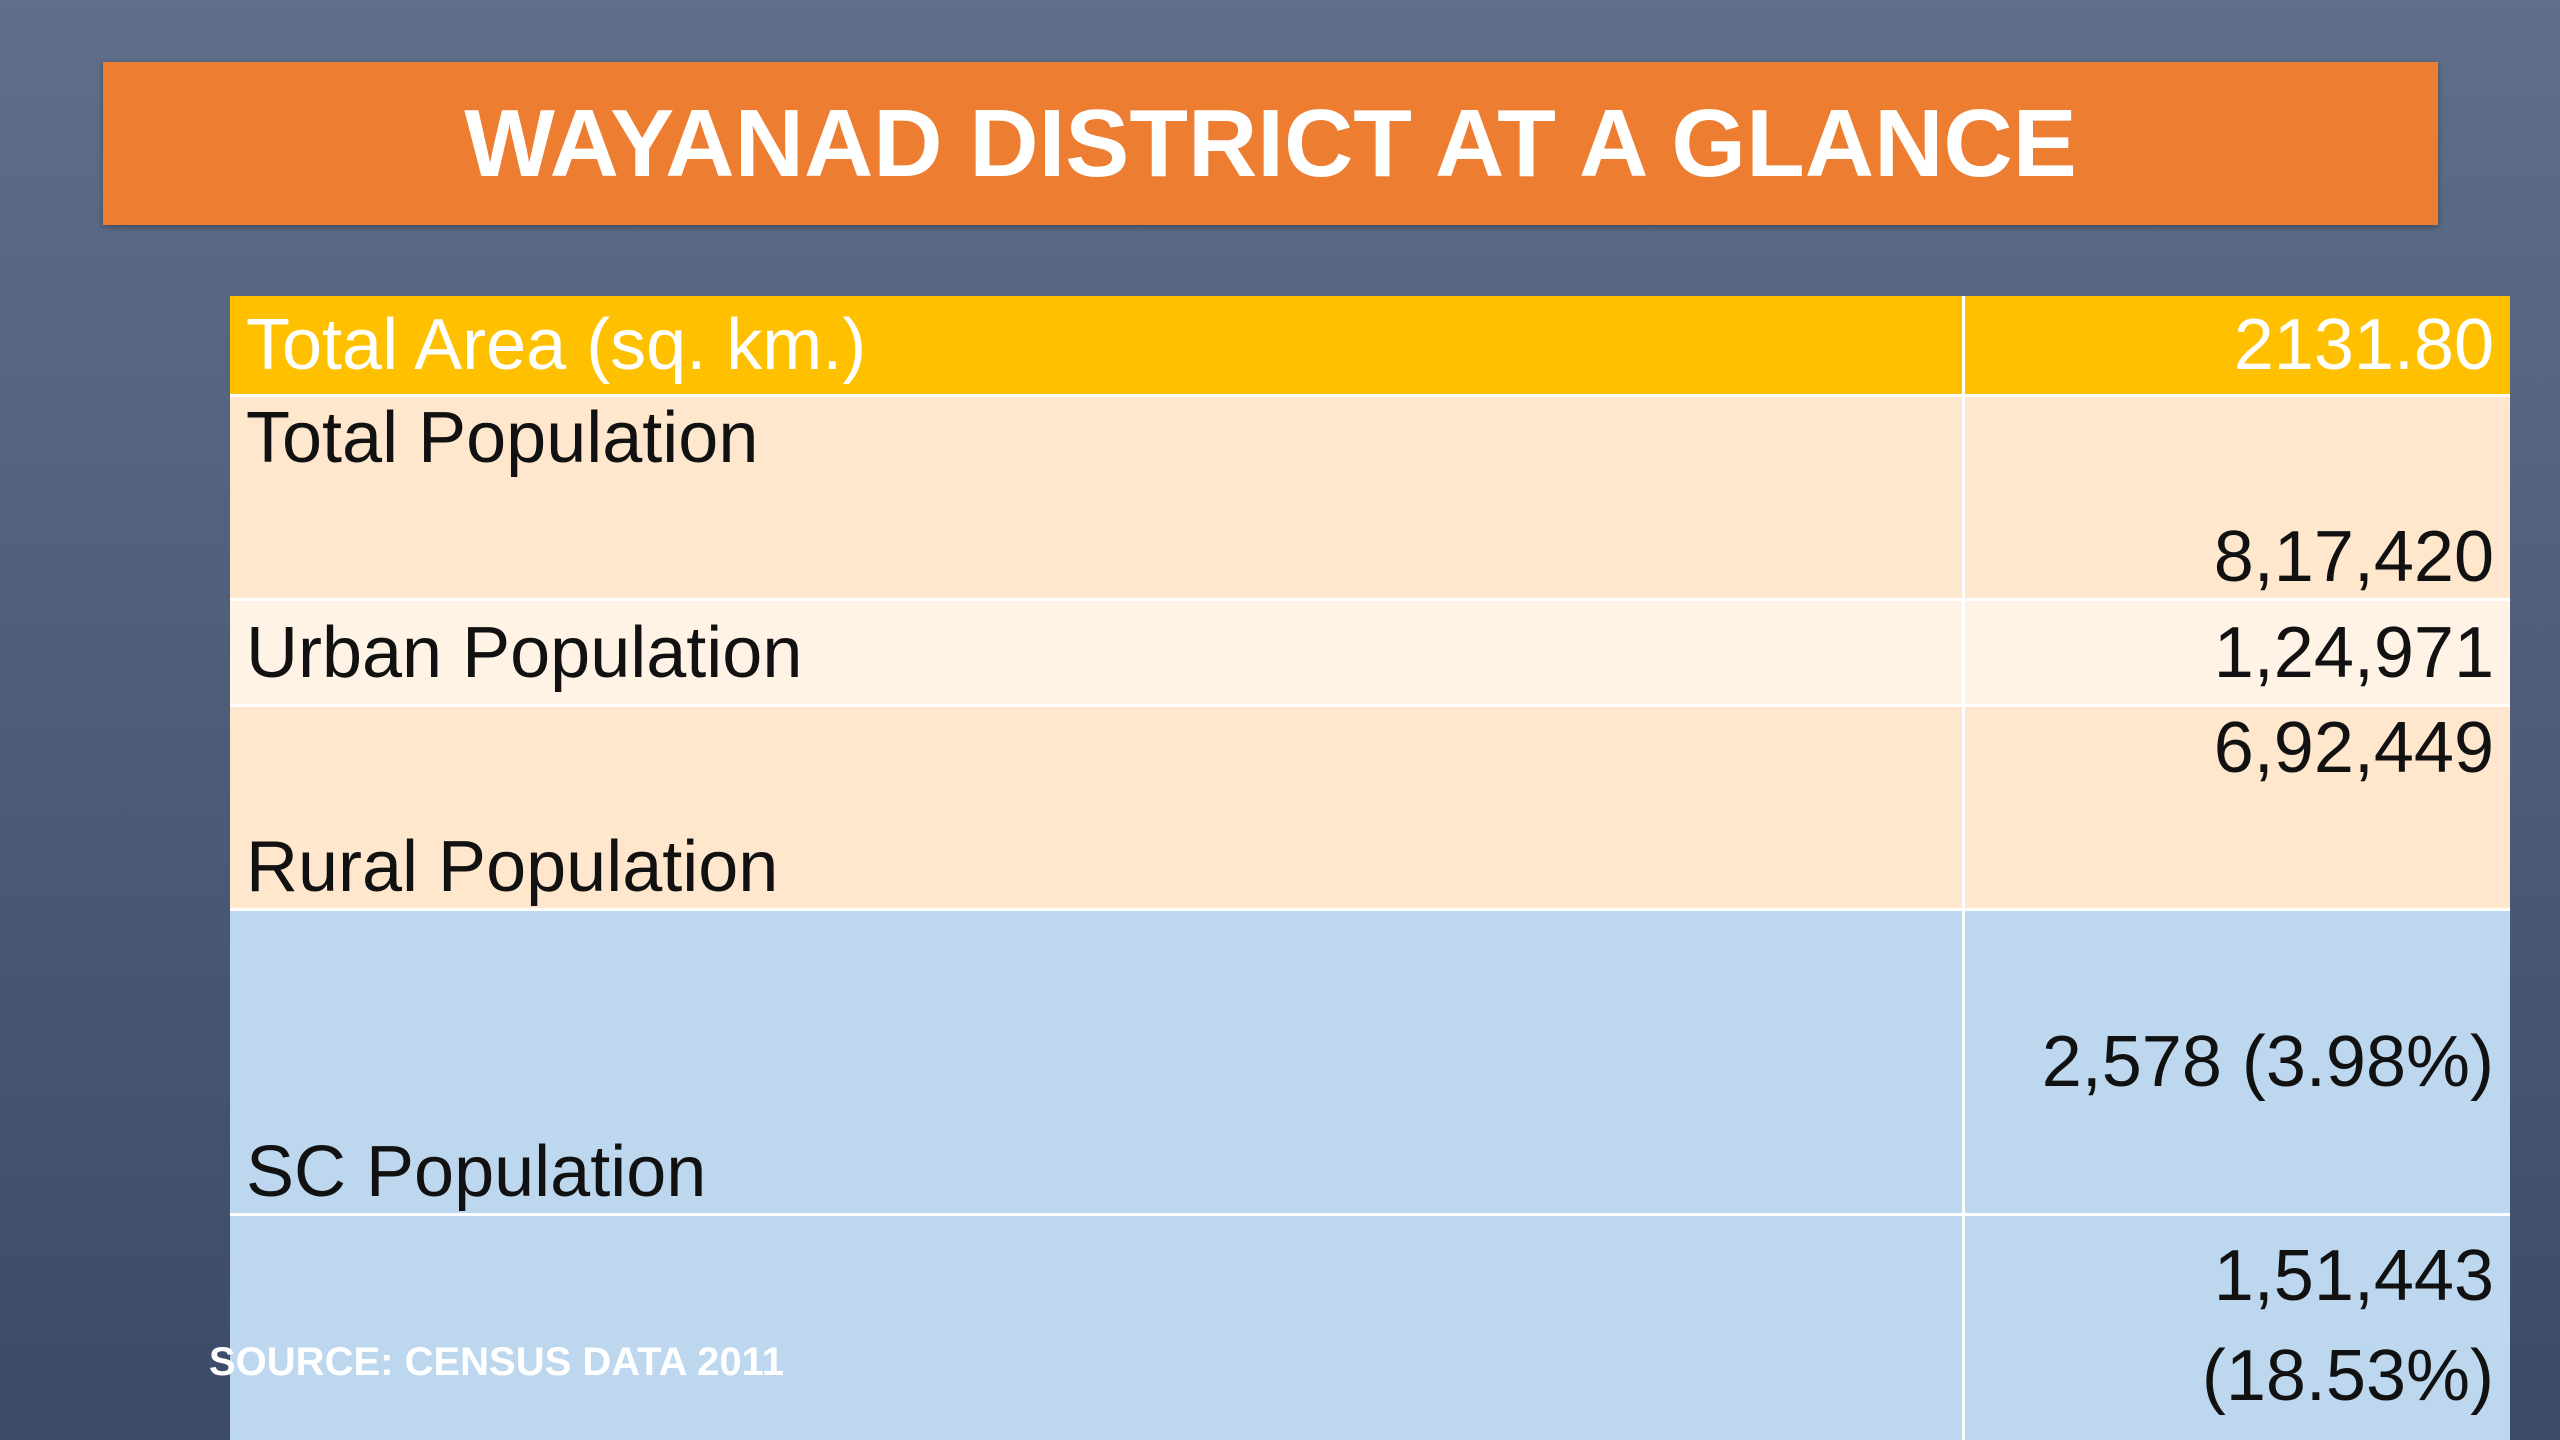 The width and height of the screenshot is (2560, 1440). I want to click on cell-label: Rural Population, so click(1097, 807).